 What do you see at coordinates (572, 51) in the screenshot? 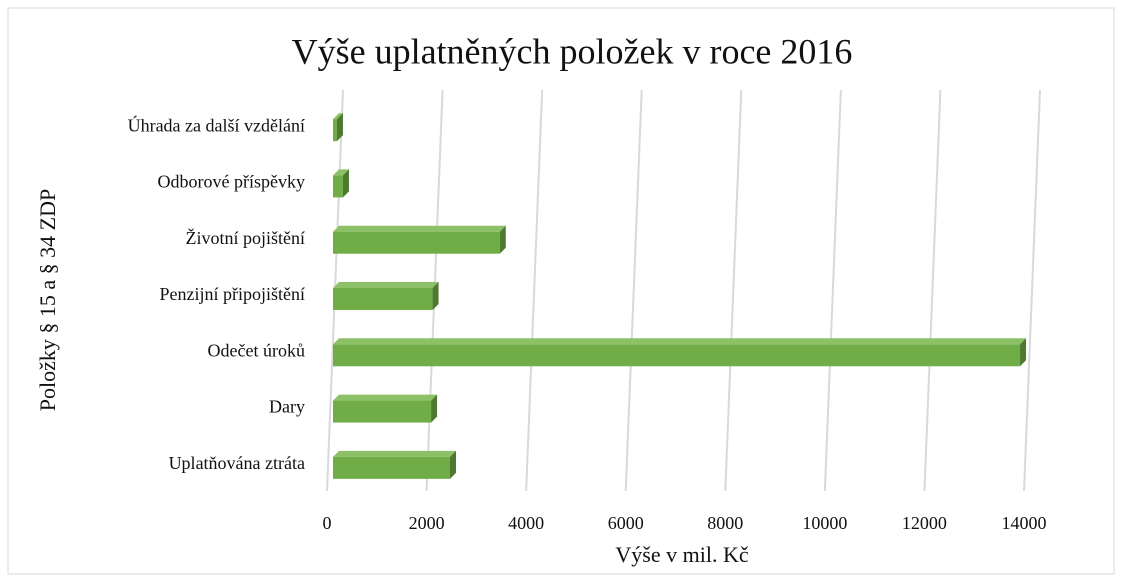
I see `chart-title: Výše uplatněných položek v roce 2016` at bounding box center [572, 51].